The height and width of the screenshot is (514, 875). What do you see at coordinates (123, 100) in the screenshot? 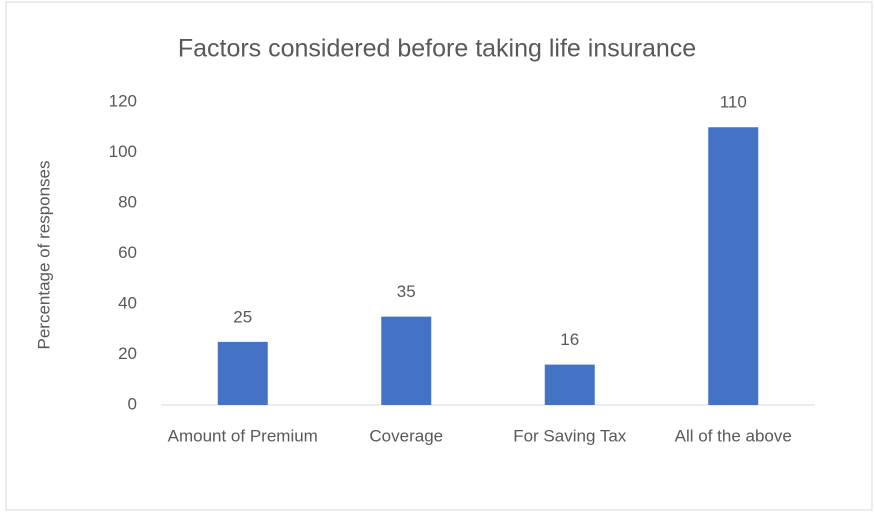
I see `y-tick-label: 120` at bounding box center [123, 100].